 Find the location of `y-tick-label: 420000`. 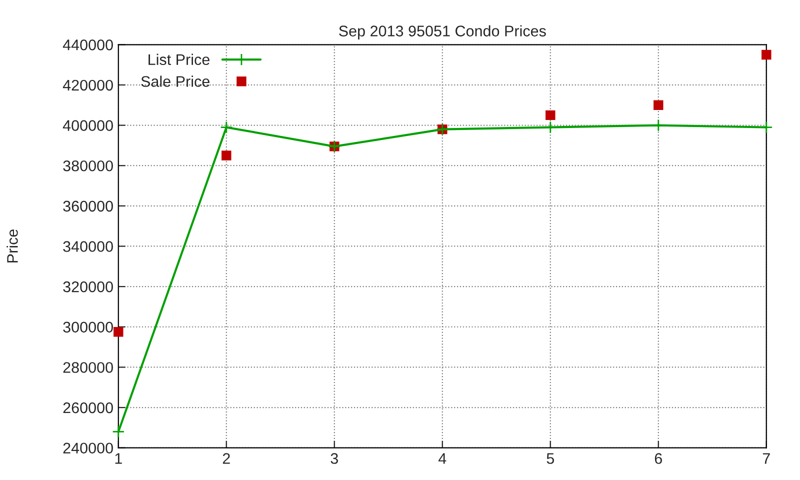

y-tick-label: 420000 is located at coordinates (87, 85).